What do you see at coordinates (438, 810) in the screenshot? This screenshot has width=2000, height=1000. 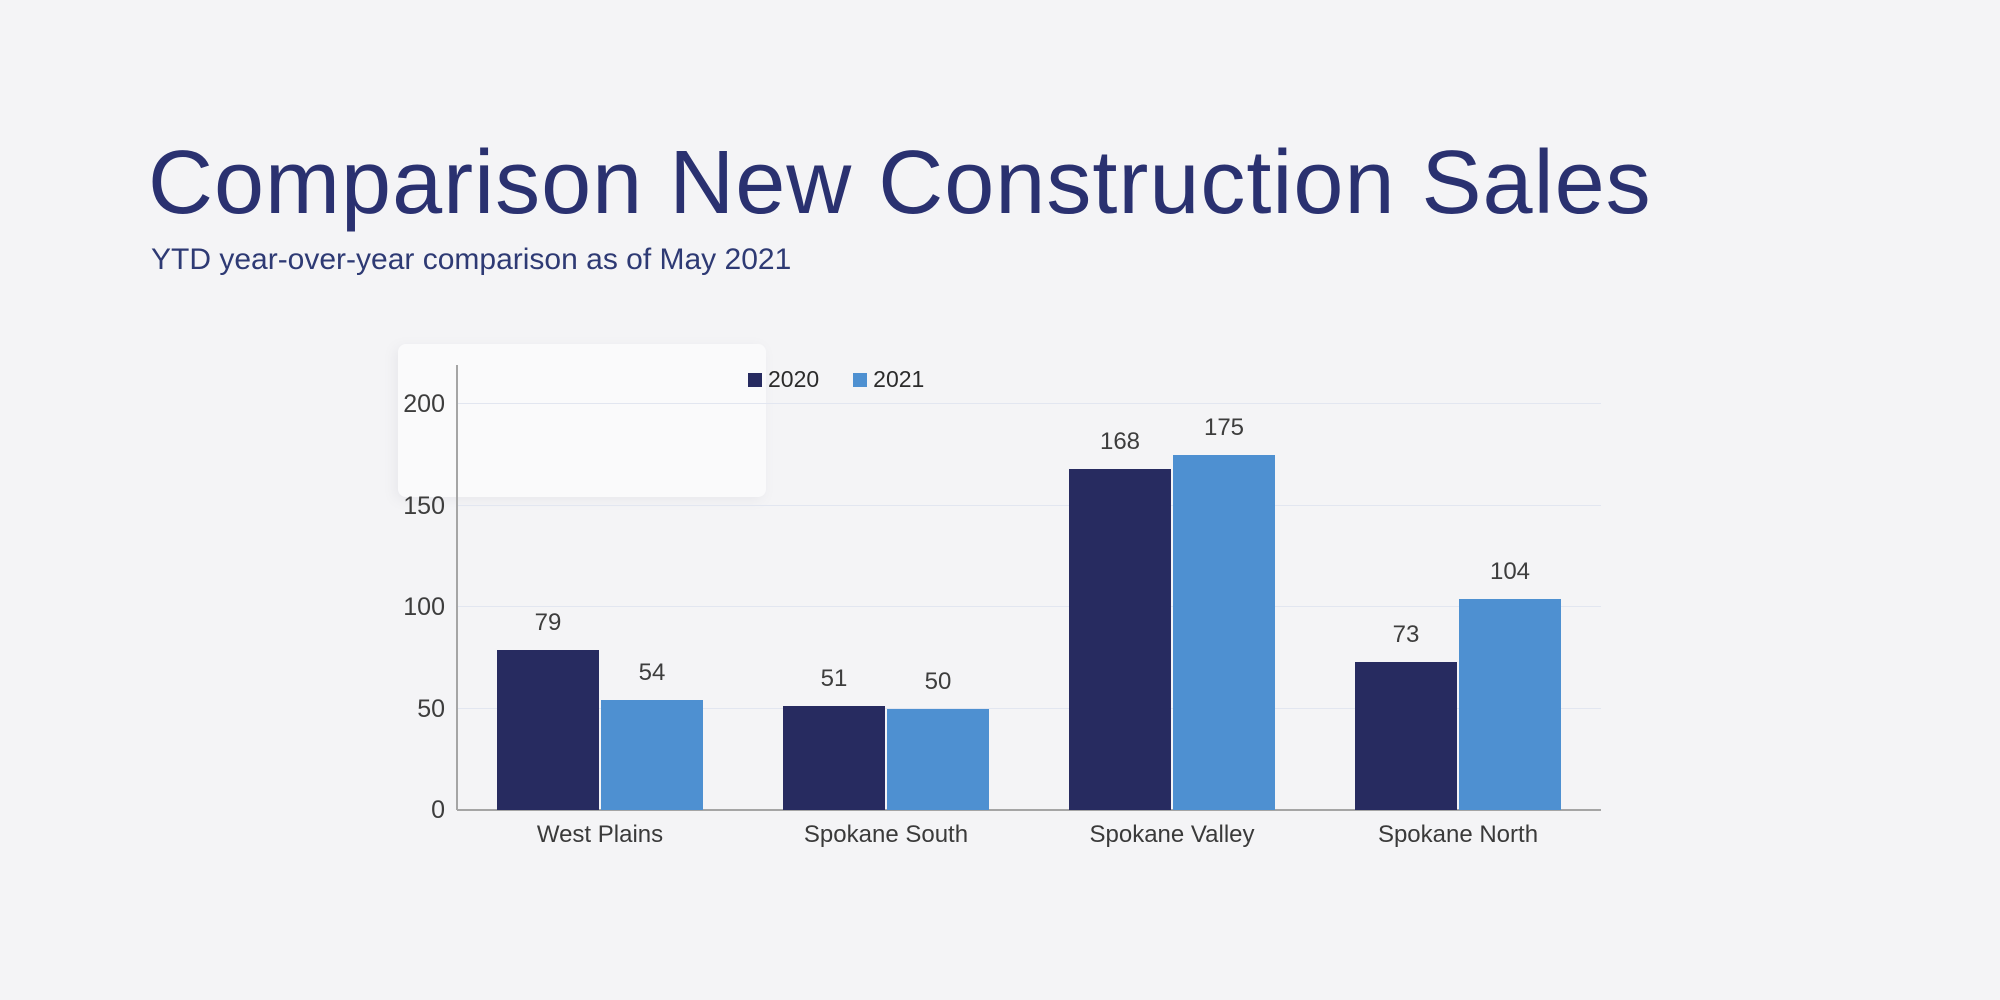 I see `y-tick-label: 0` at bounding box center [438, 810].